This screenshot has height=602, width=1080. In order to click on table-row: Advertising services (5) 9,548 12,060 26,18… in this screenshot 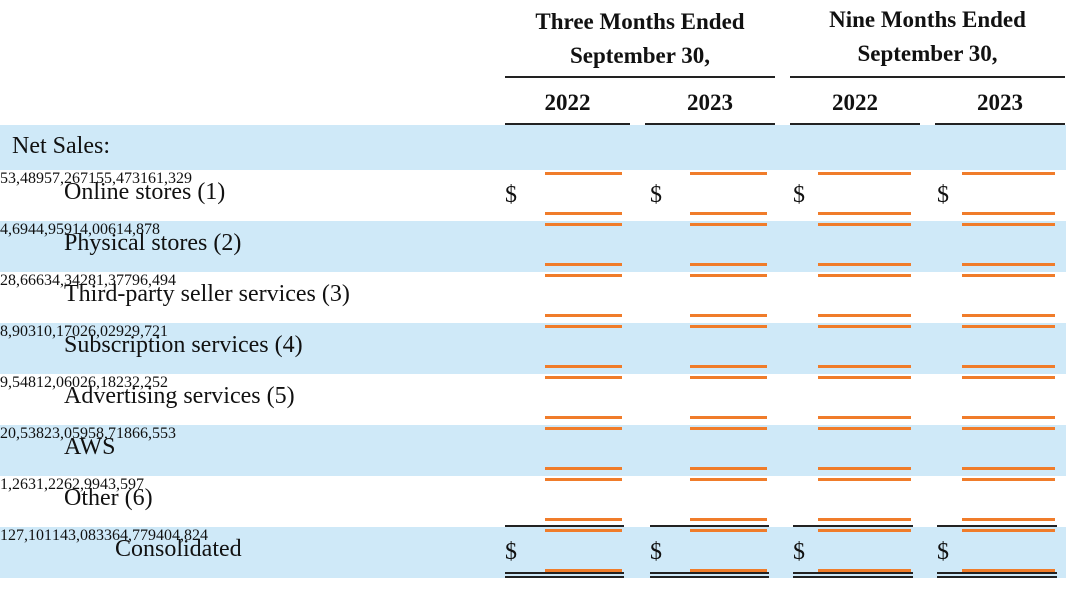, I will do `click(533, 399)`.